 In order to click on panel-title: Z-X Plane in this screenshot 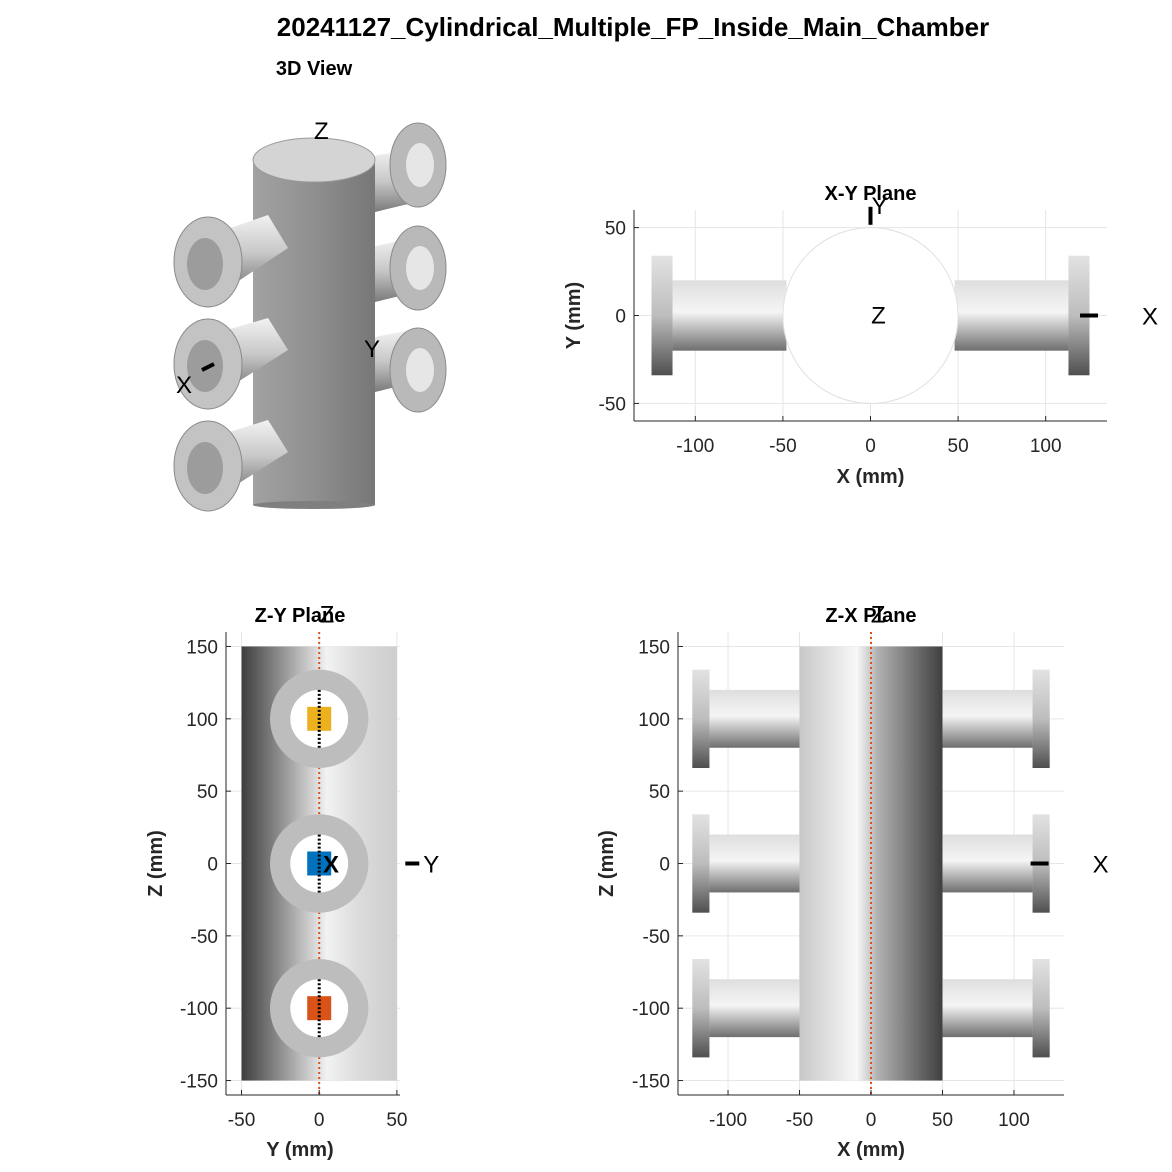, I will do `click(870, 616)`.